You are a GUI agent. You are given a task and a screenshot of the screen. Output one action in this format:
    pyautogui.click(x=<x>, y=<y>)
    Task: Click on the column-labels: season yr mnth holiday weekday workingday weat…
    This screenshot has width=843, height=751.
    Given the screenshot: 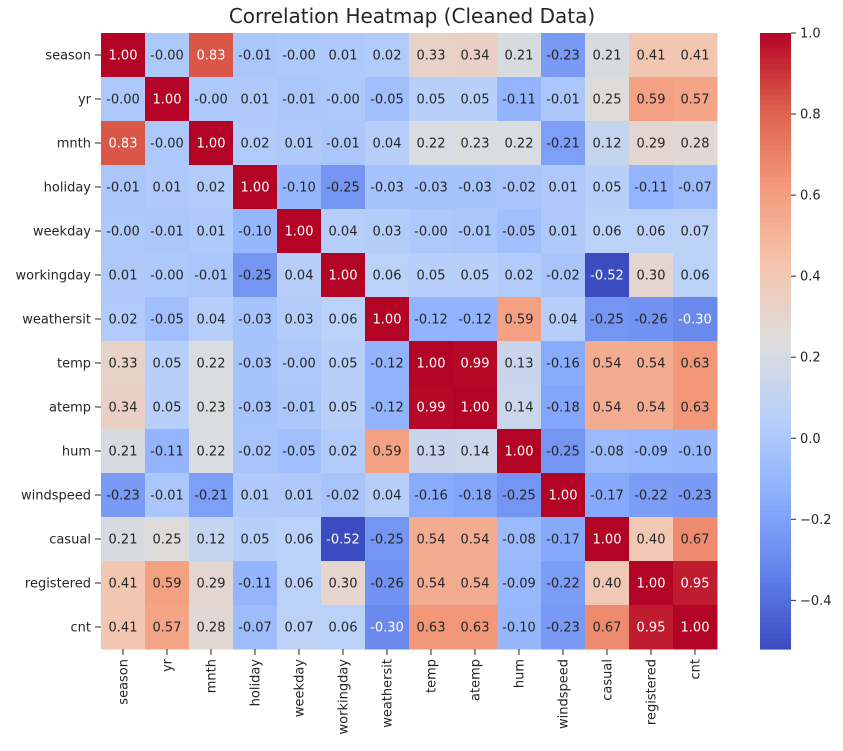 What is the action you would take?
    pyautogui.click(x=410, y=691)
    